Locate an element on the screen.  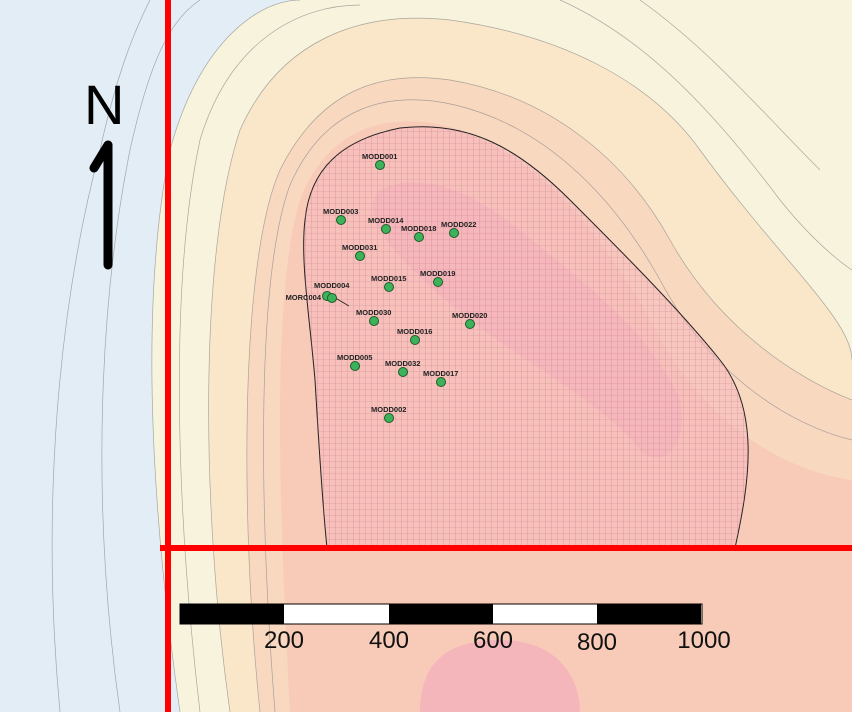
scale-label: 1000 is located at coordinates (703, 640).